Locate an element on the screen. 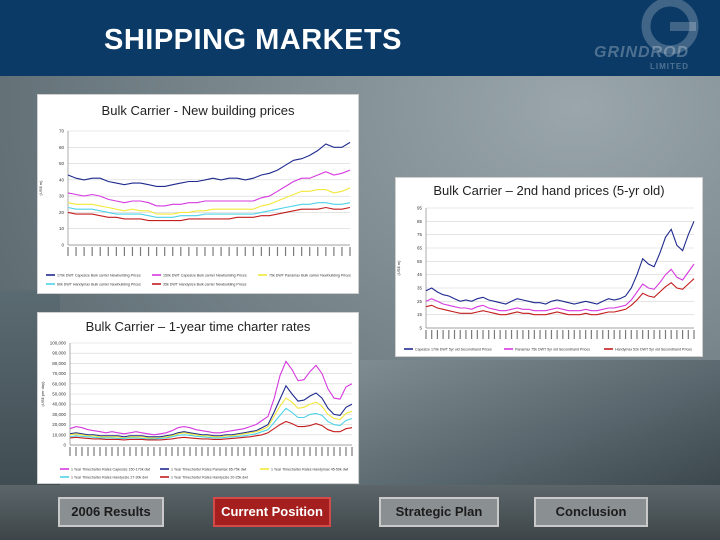 This screenshot has width=720, height=540. y-tick-label: 25 is located at coordinates (420, 301).